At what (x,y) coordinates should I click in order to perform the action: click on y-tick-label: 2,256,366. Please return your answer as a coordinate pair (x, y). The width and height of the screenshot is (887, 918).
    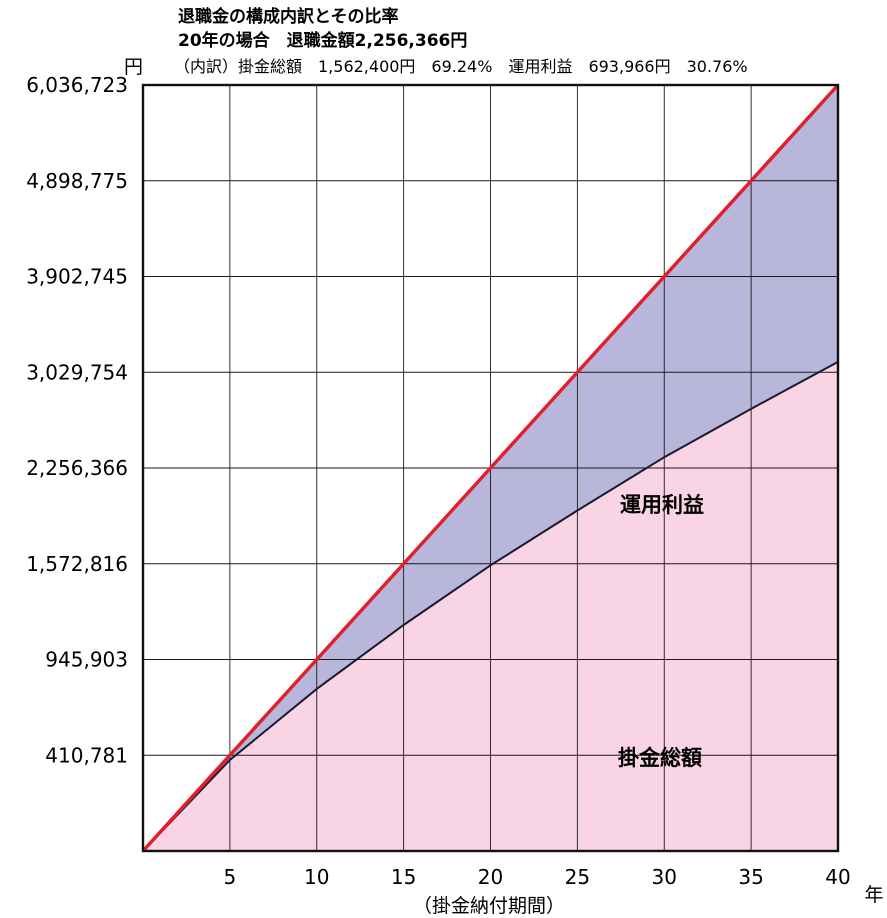
    Looking at the image, I should click on (77, 468).